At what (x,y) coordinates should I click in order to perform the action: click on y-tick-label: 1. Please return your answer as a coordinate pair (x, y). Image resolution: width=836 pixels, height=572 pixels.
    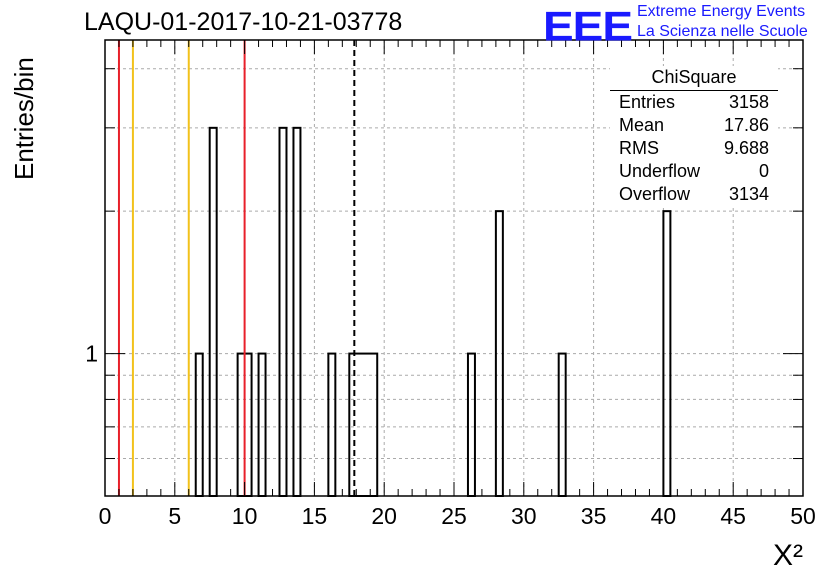
    Looking at the image, I should click on (91, 354).